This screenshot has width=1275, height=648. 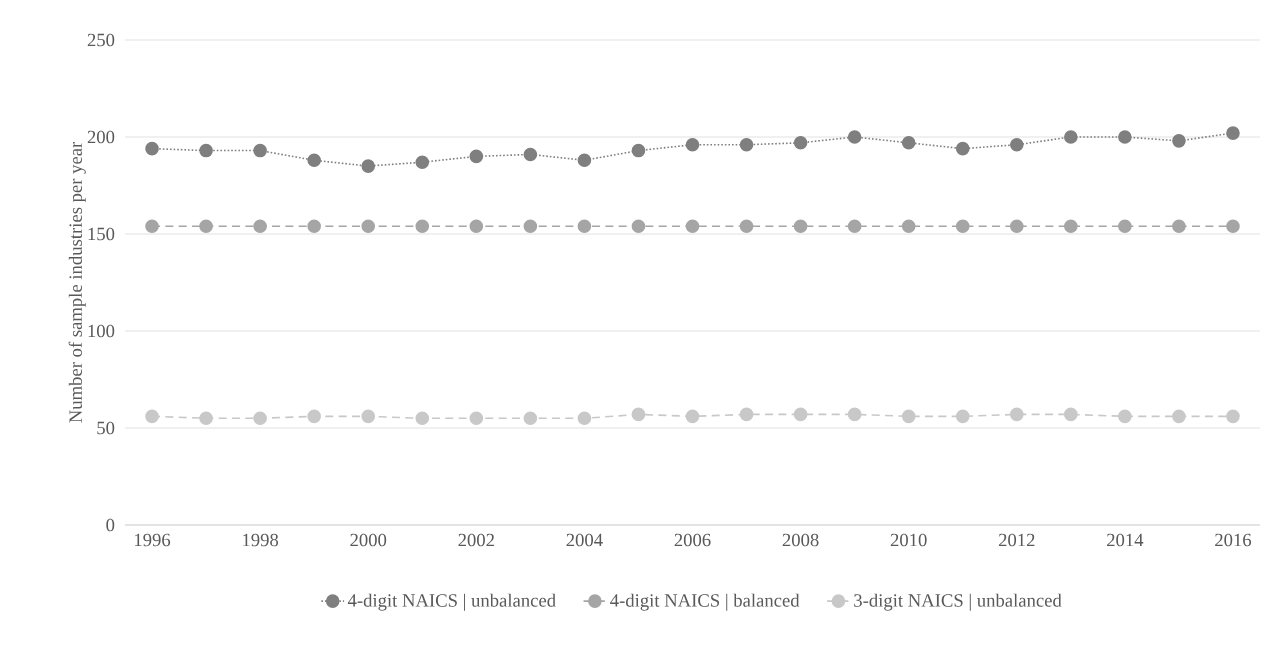 What do you see at coordinates (958, 602) in the screenshot?
I see `legend-label: 3-digit NAICS | unbalanced` at bounding box center [958, 602].